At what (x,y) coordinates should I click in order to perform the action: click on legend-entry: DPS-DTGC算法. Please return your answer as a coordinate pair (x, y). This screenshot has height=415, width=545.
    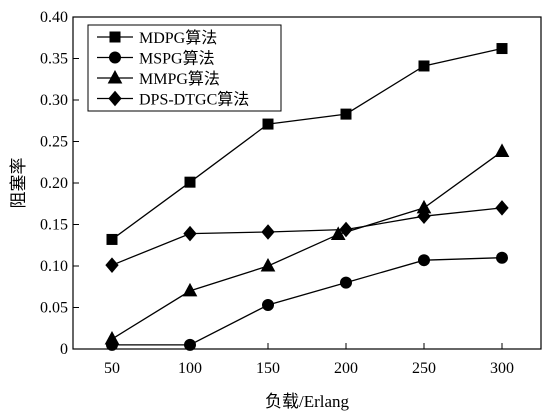
    Looking at the image, I should click on (173, 99).